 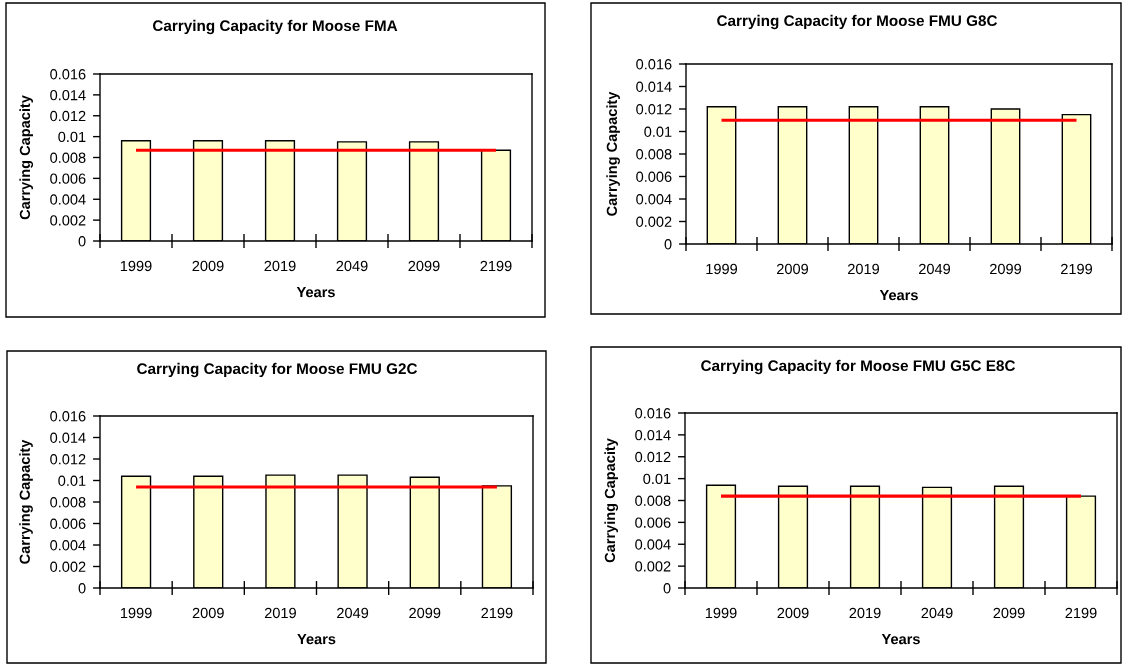 What do you see at coordinates (277, 370) in the screenshot?
I see `chart-title: Carrying Capacity for Moose FMU G2C` at bounding box center [277, 370].